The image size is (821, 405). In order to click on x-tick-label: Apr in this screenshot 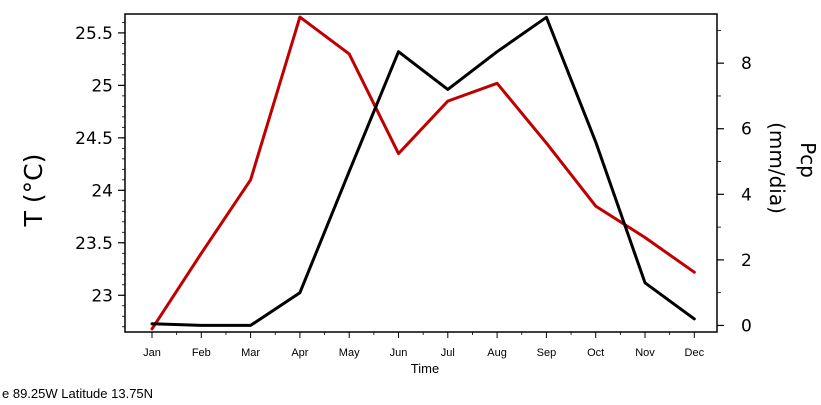, I will do `click(299, 353)`.